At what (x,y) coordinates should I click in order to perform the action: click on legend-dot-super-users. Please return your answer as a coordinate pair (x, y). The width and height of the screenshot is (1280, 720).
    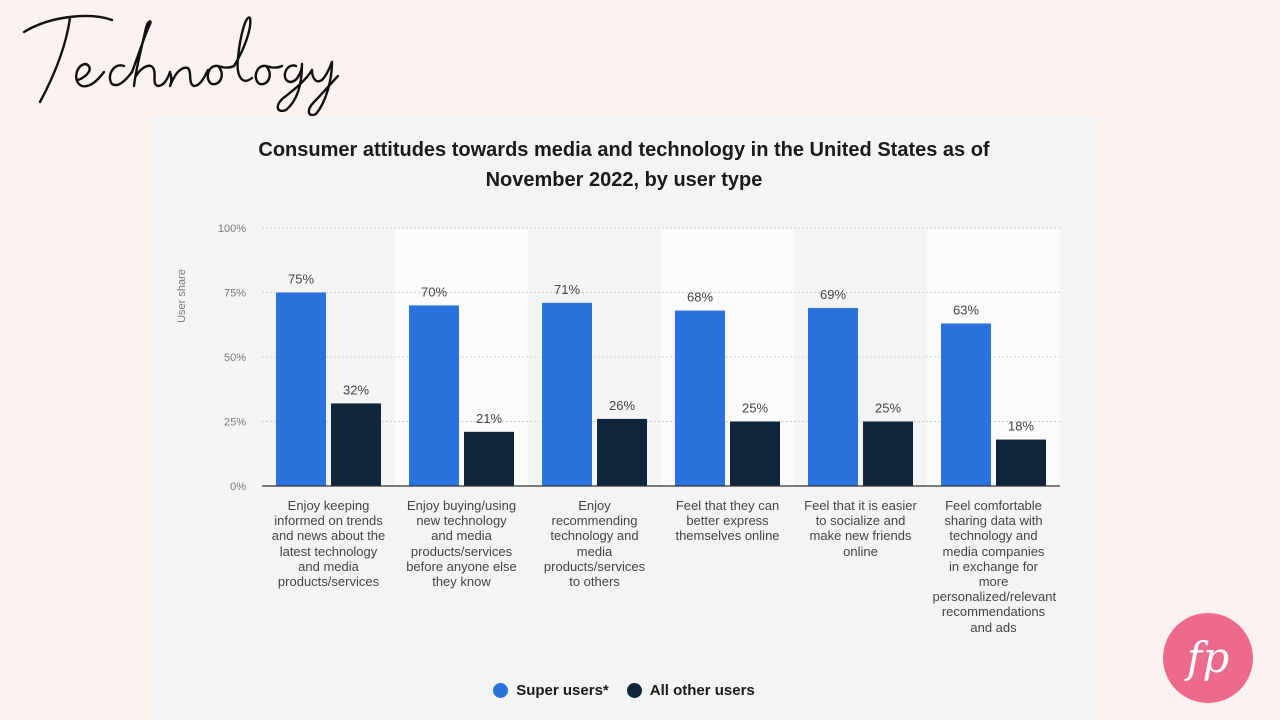
    Looking at the image, I should click on (501, 690).